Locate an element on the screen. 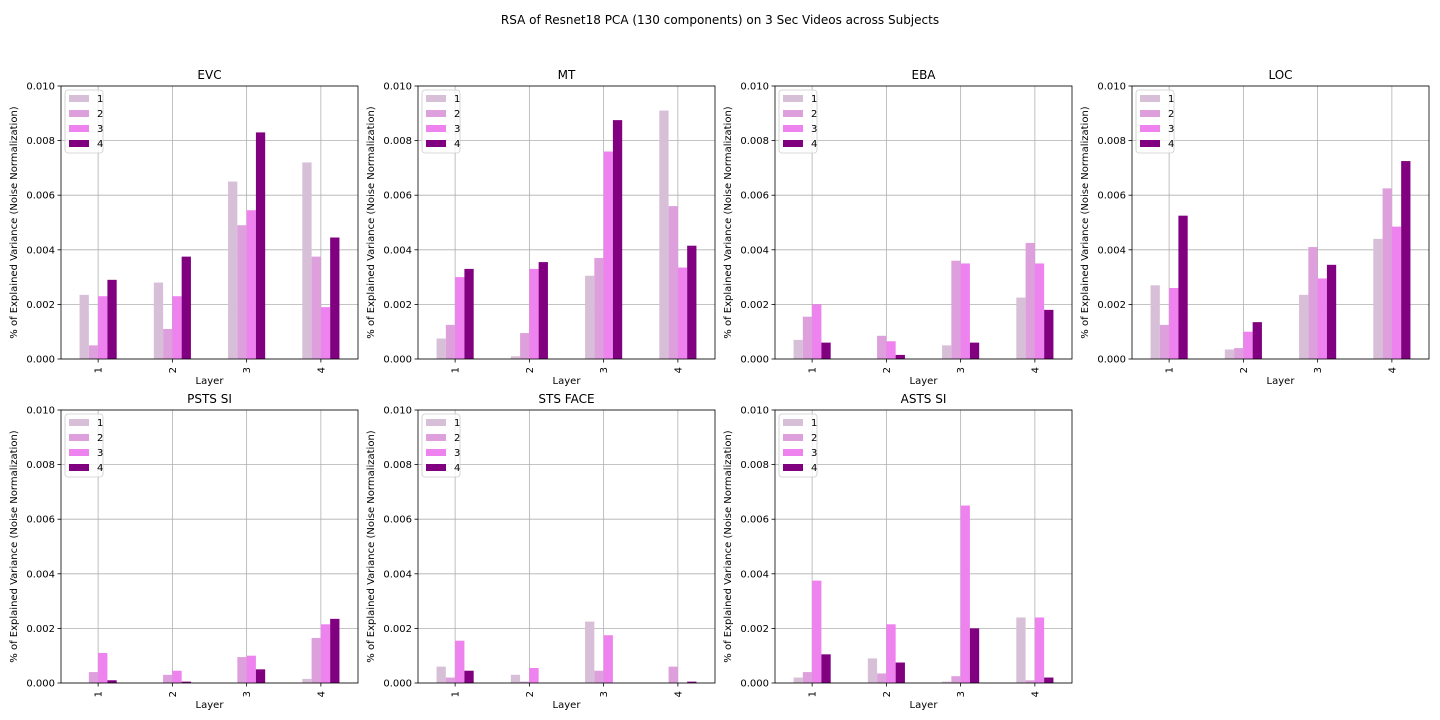 The height and width of the screenshot is (720, 1440). subplot-title: EVC is located at coordinates (209, 75).